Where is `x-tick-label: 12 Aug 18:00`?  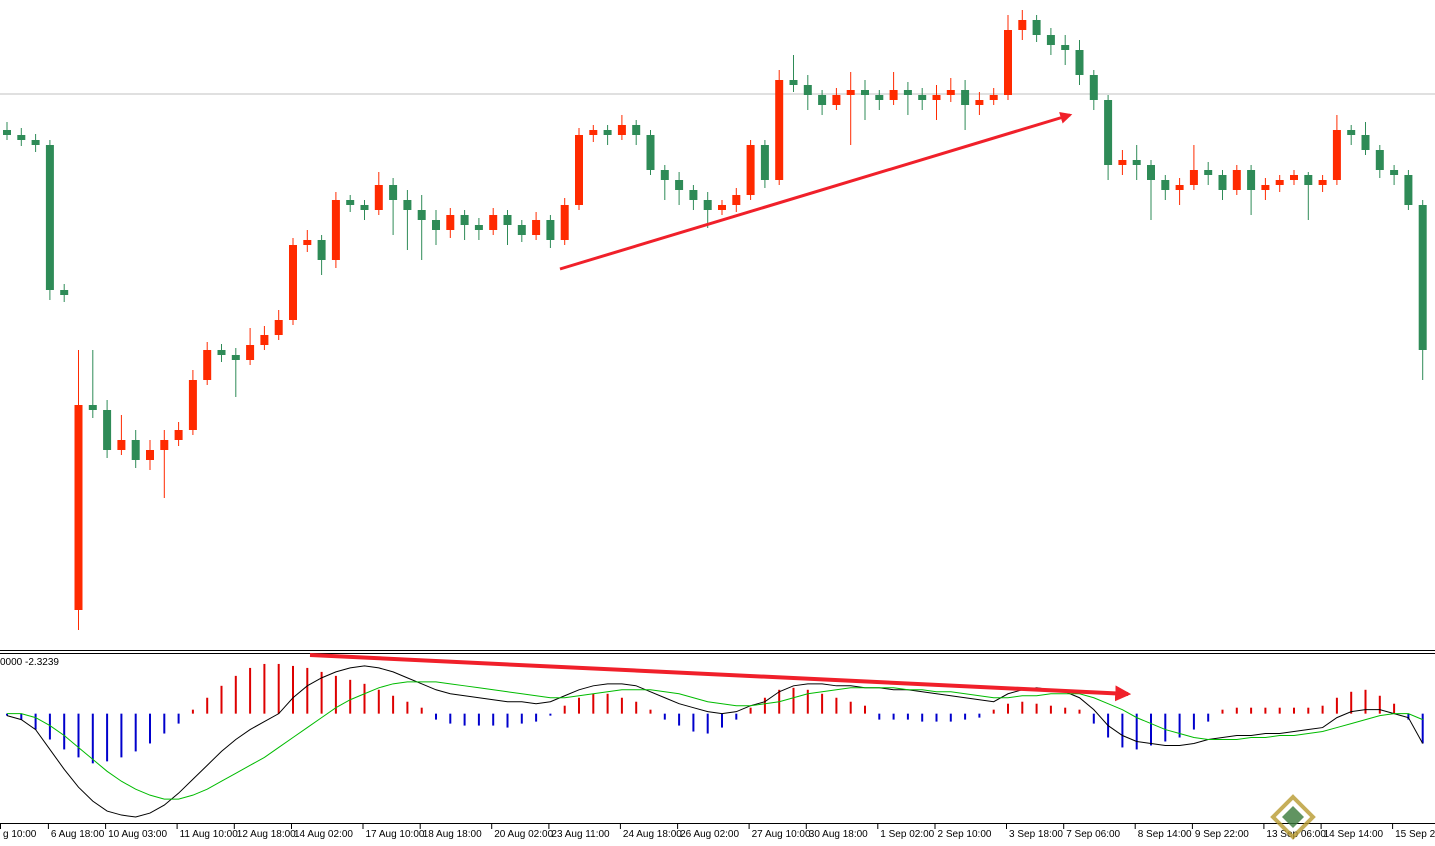
x-tick-label: 12 Aug 18:00 is located at coordinates (266, 834).